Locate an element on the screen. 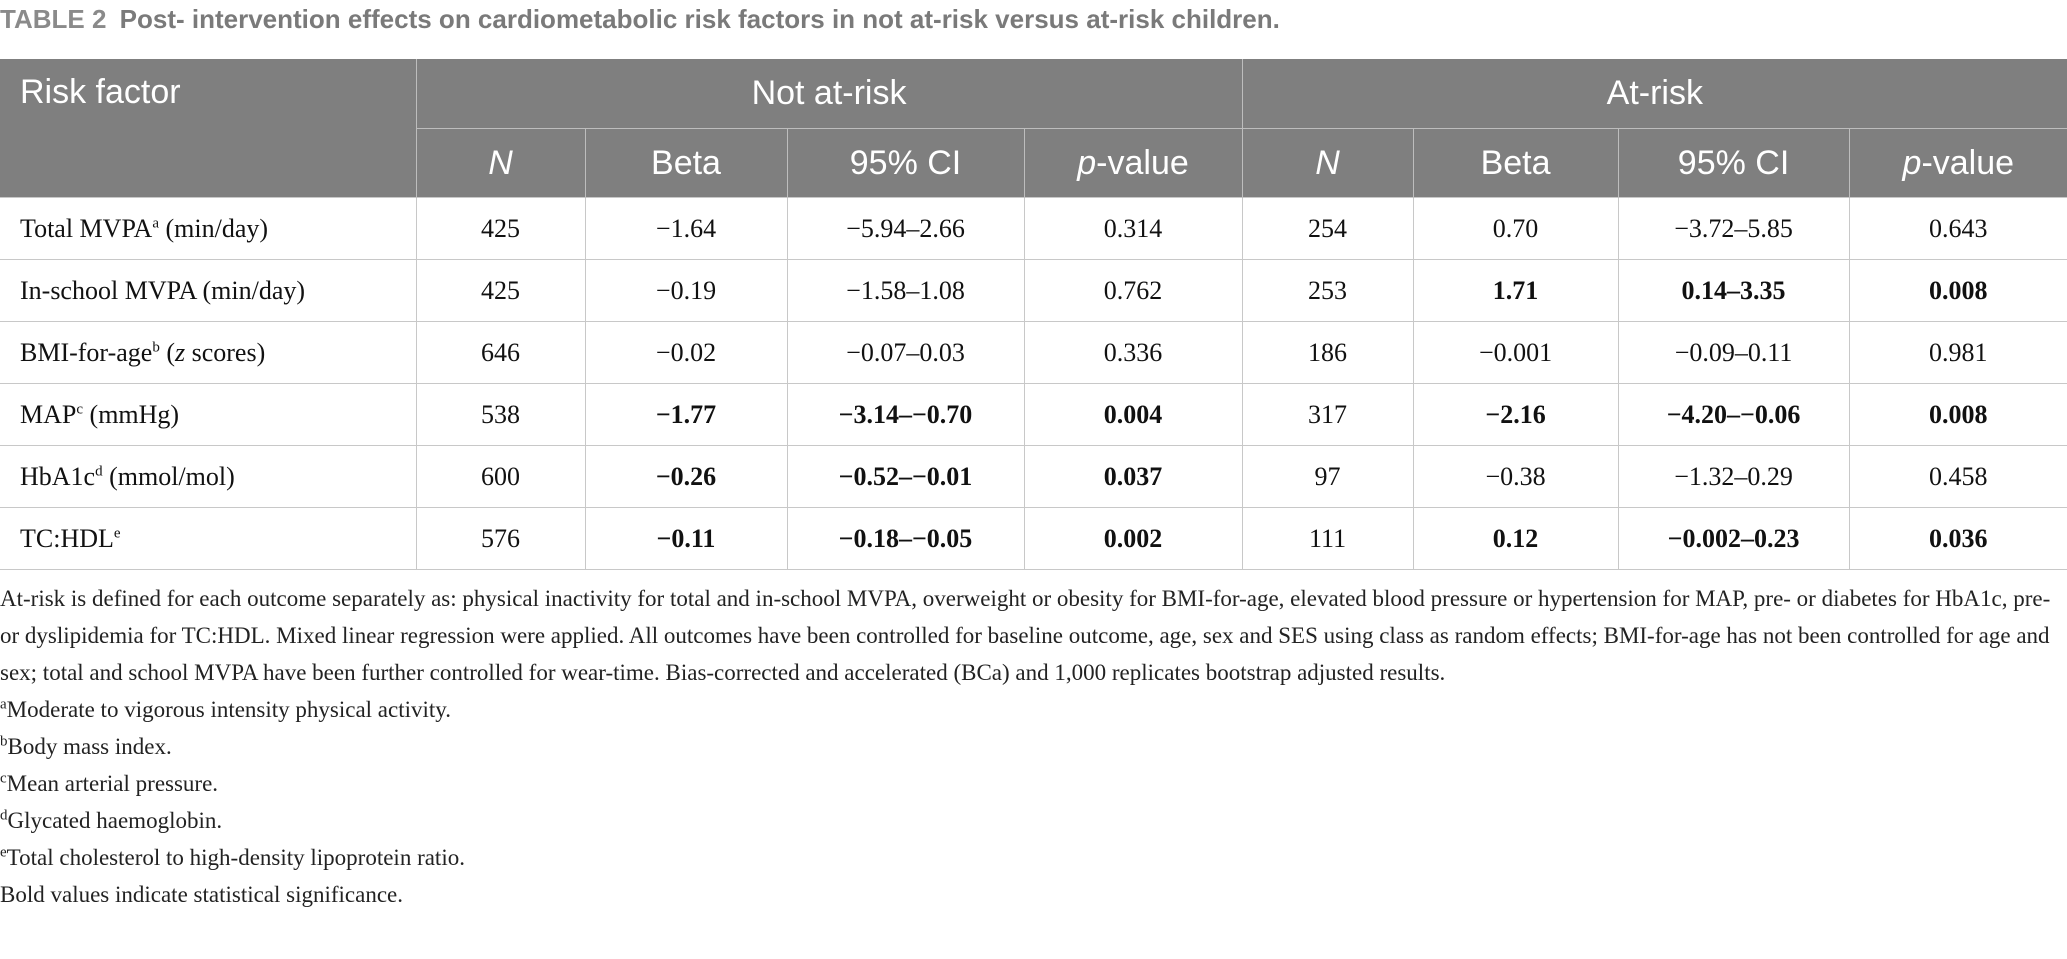  cell: 0.762 is located at coordinates (1133, 290).